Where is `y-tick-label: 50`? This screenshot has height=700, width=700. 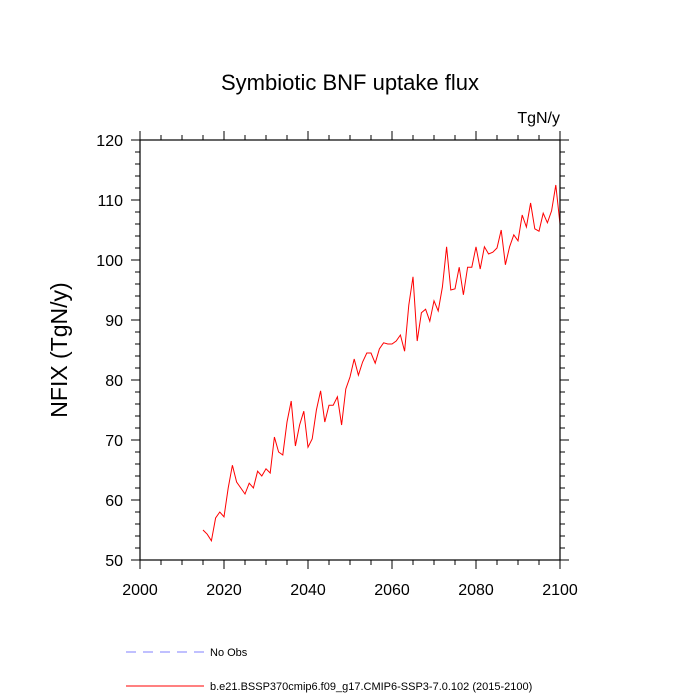
y-tick-label: 50 is located at coordinates (114, 561).